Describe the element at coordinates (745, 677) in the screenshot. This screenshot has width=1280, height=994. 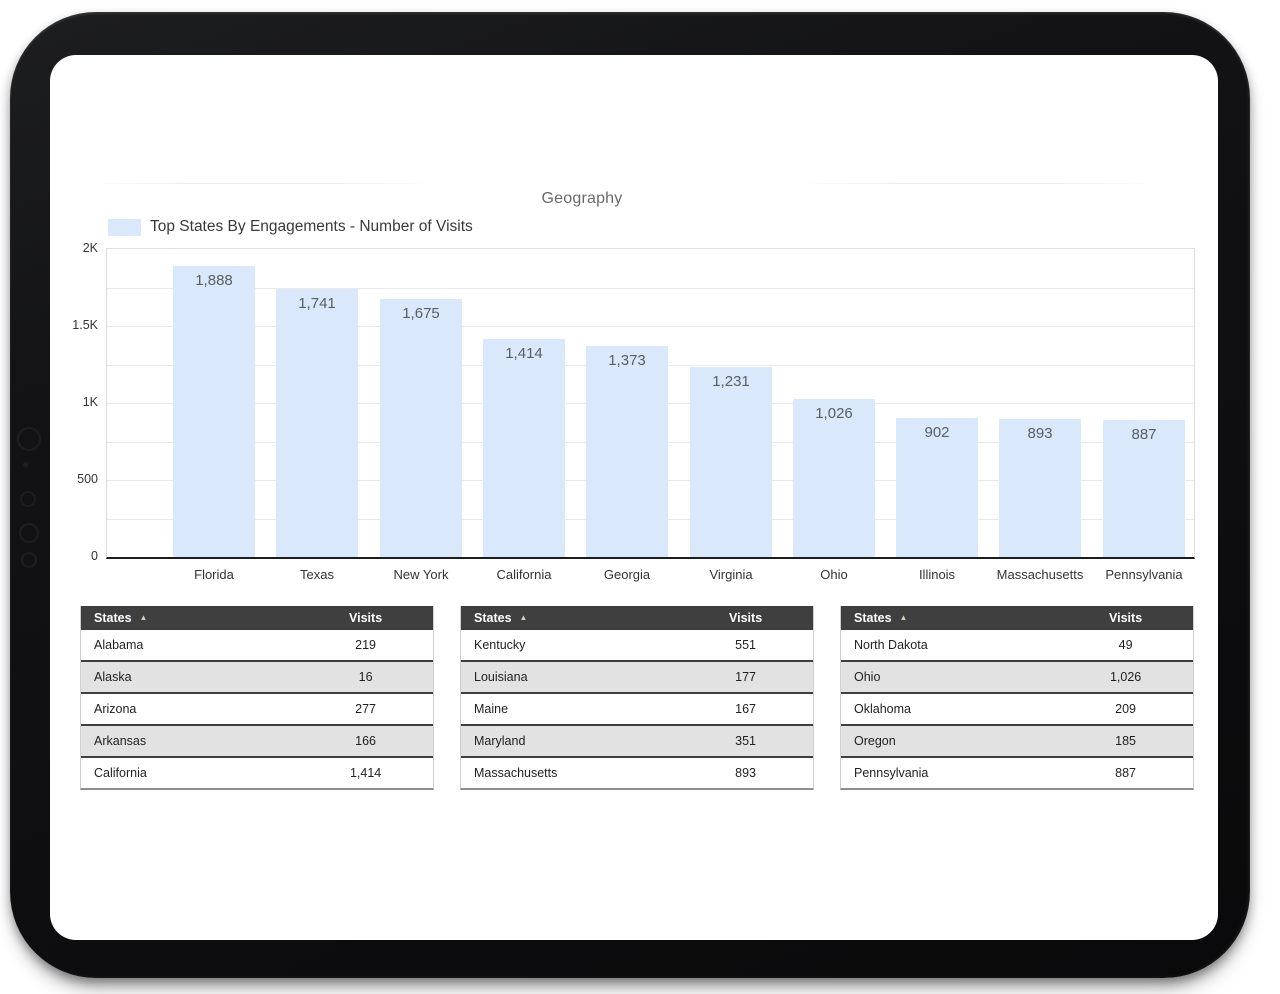
I see `visits-cell: 177` at that location.